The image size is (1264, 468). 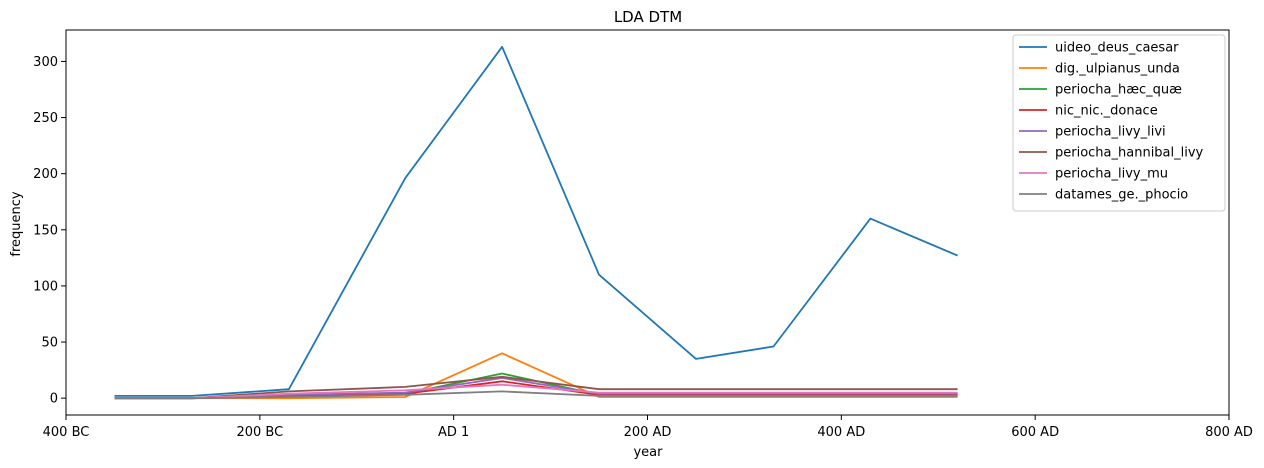 What do you see at coordinates (45, 174) in the screenshot?
I see `y-tick-label: 200` at bounding box center [45, 174].